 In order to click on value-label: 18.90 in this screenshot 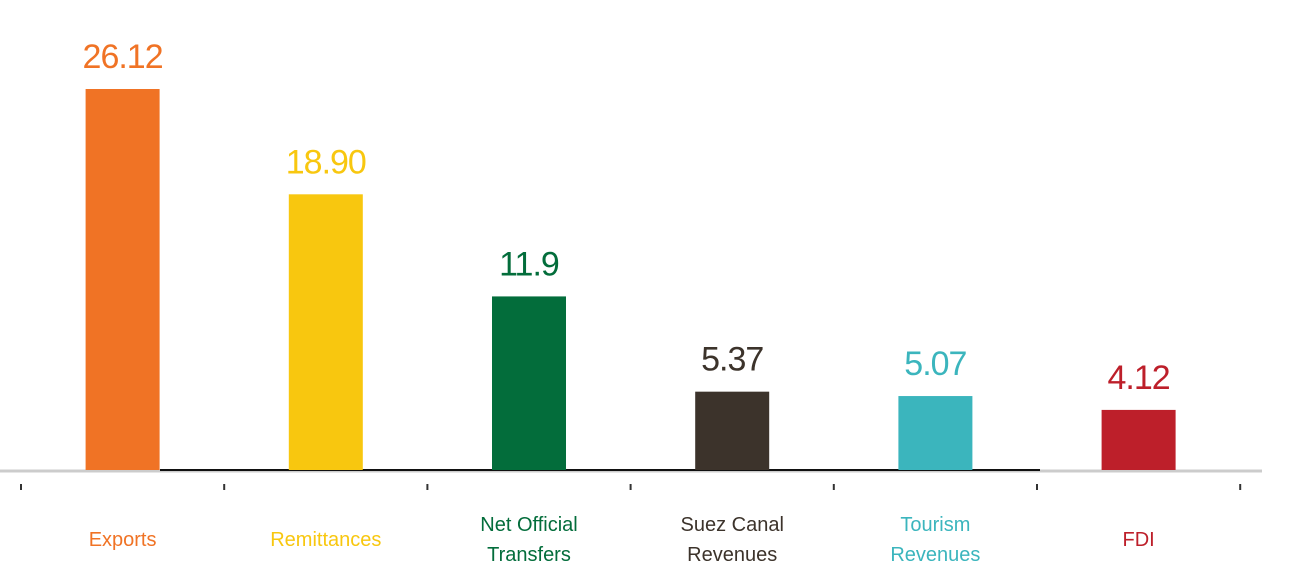, I will do `click(326, 162)`.